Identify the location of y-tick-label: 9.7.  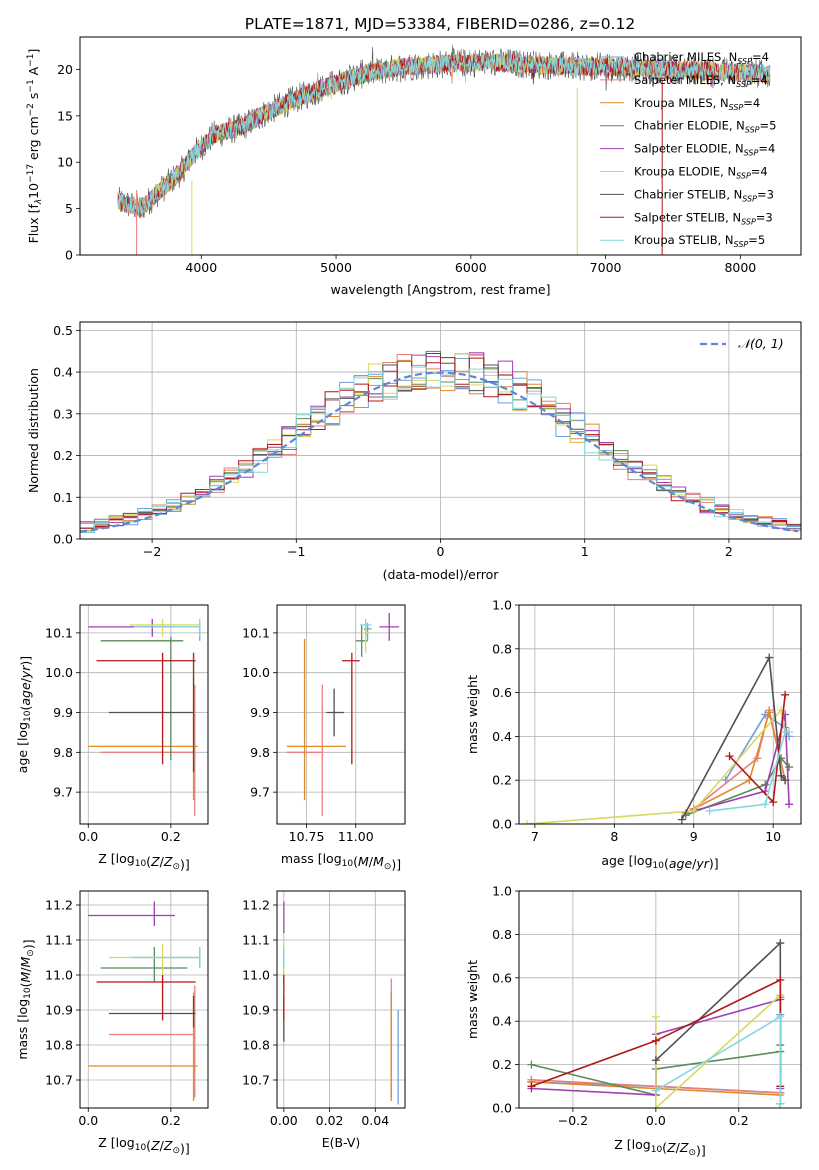
(260, 792).